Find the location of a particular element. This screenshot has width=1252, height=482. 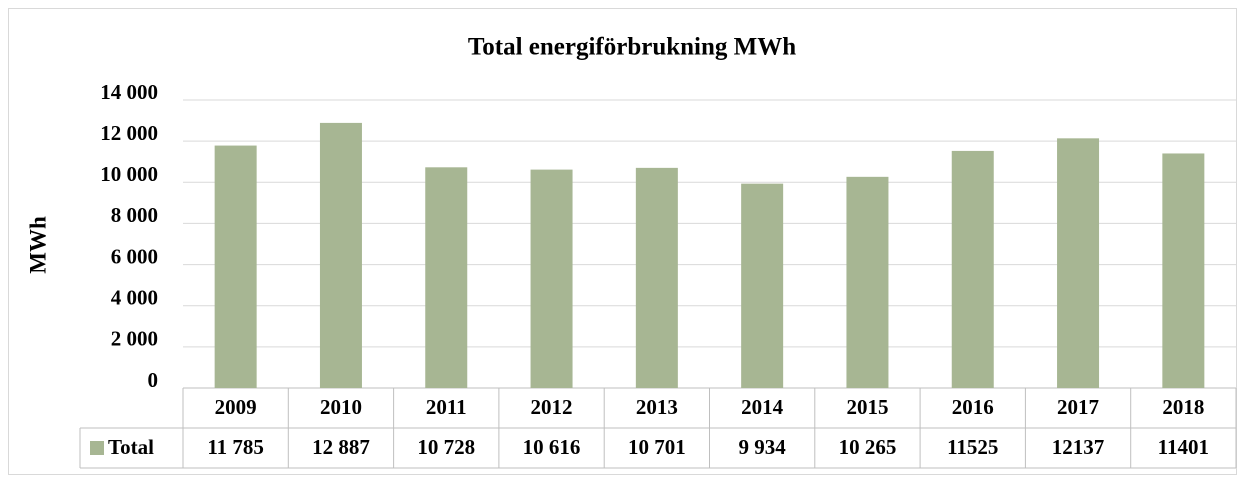

y-tick-label: 14 000 is located at coordinates (129, 92).